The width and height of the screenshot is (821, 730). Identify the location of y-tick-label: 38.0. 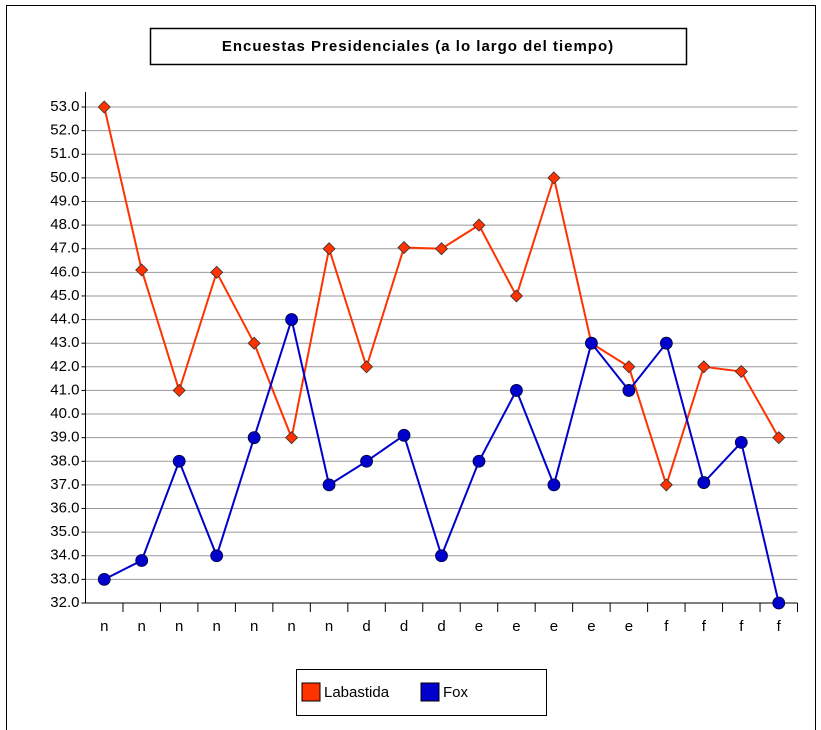
(64, 460).